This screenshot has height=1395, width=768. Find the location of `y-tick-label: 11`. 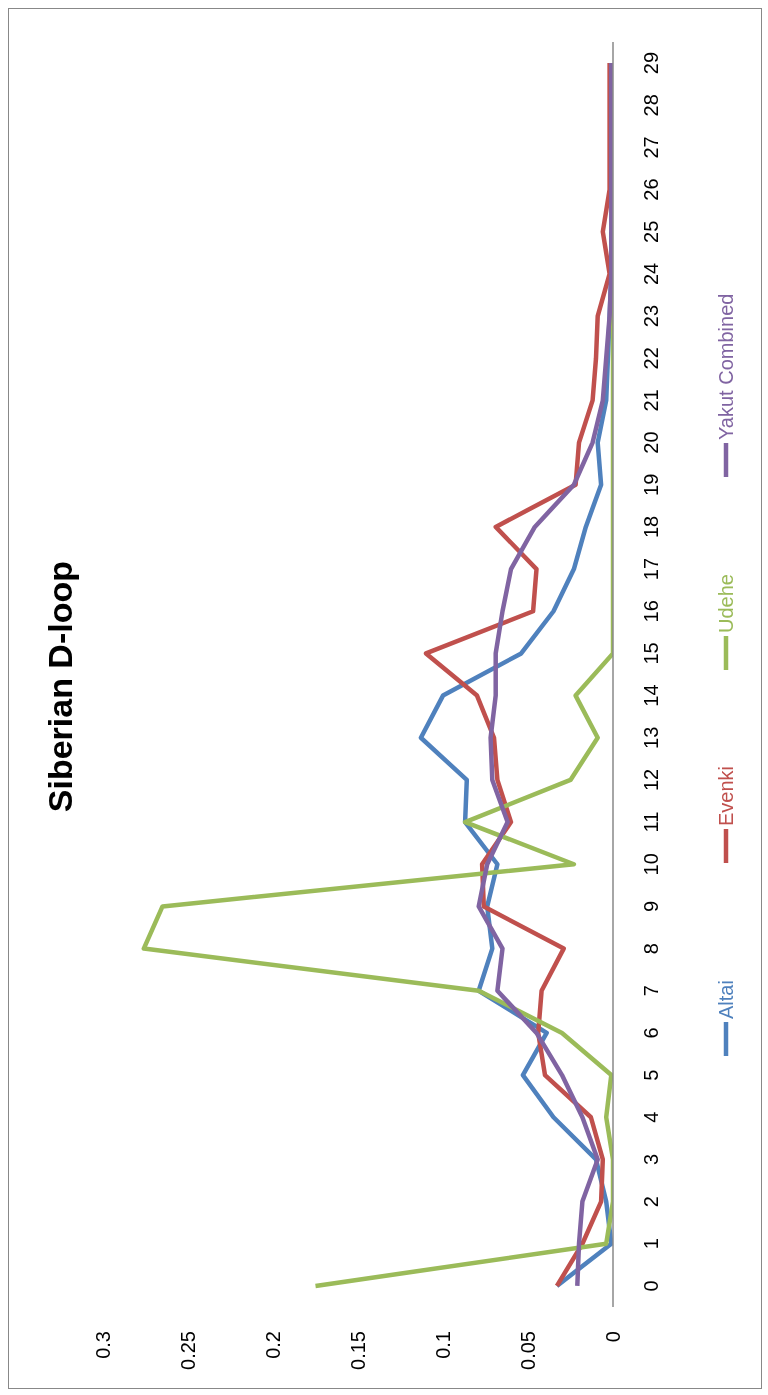

y-tick-label: 11 is located at coordinates (651, 822).